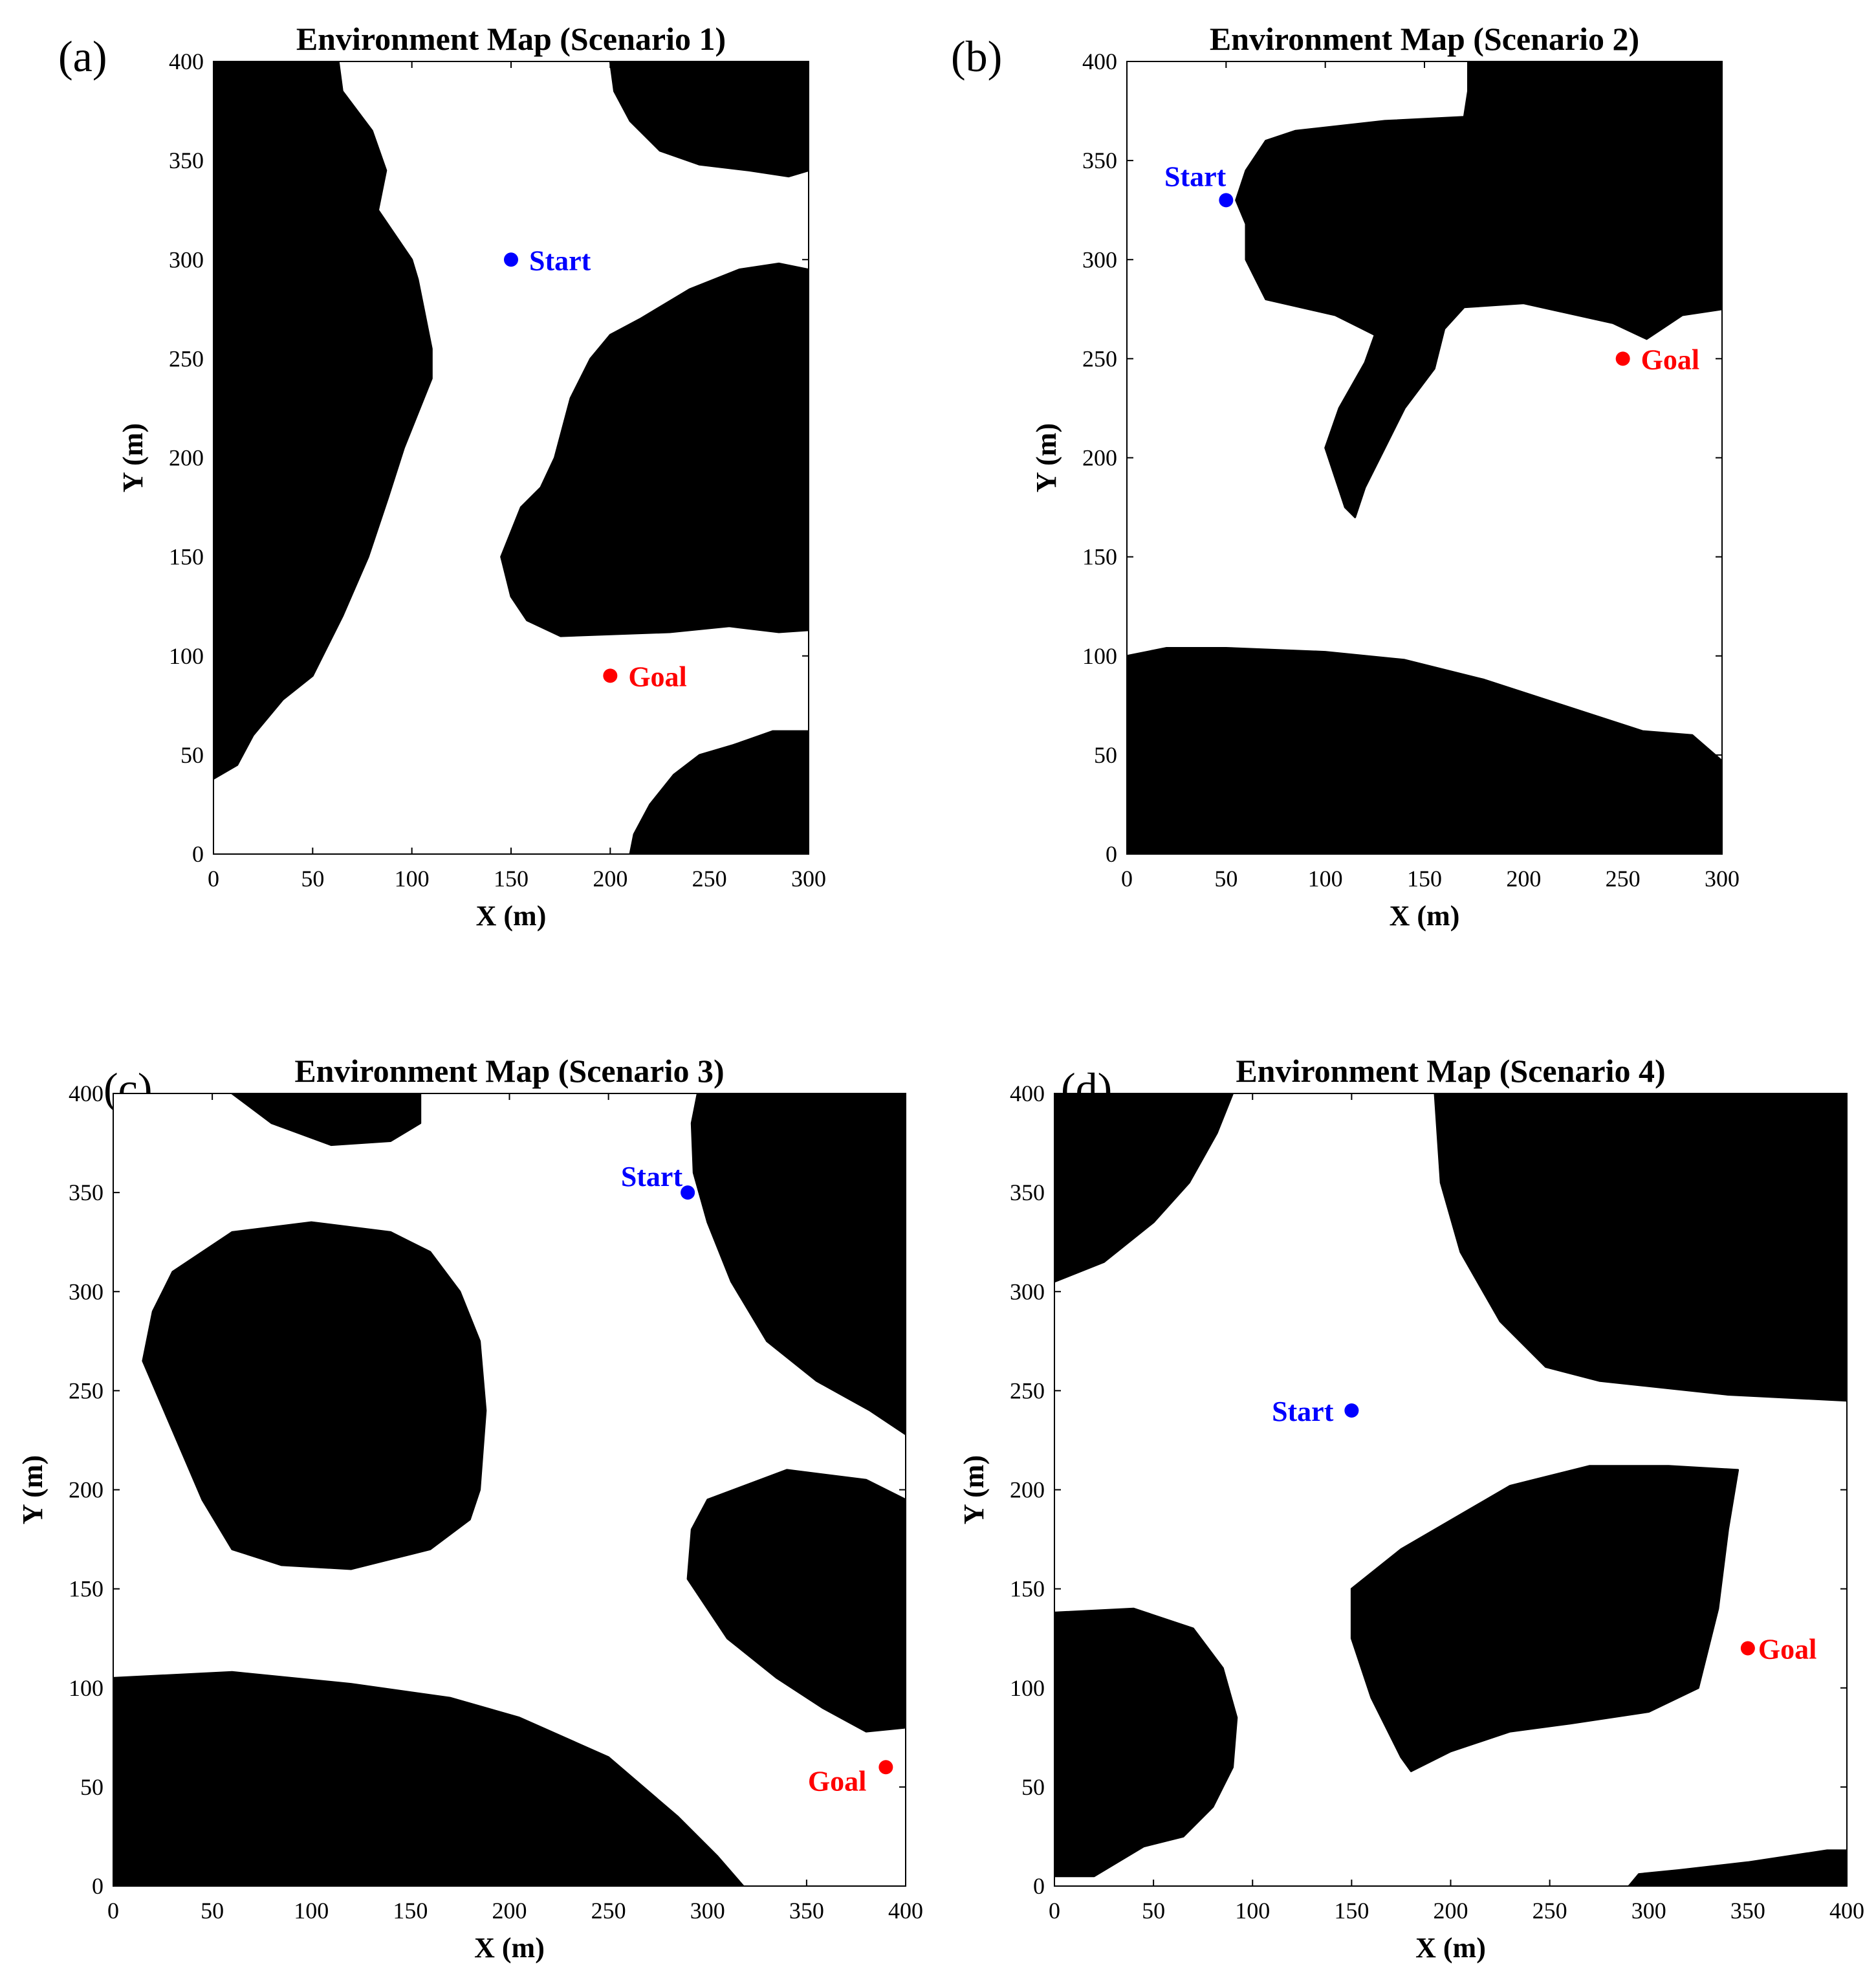 This screenshot has height=1987, width=1876. I want to click on y-tick-label: 400, so click(1099, 61).